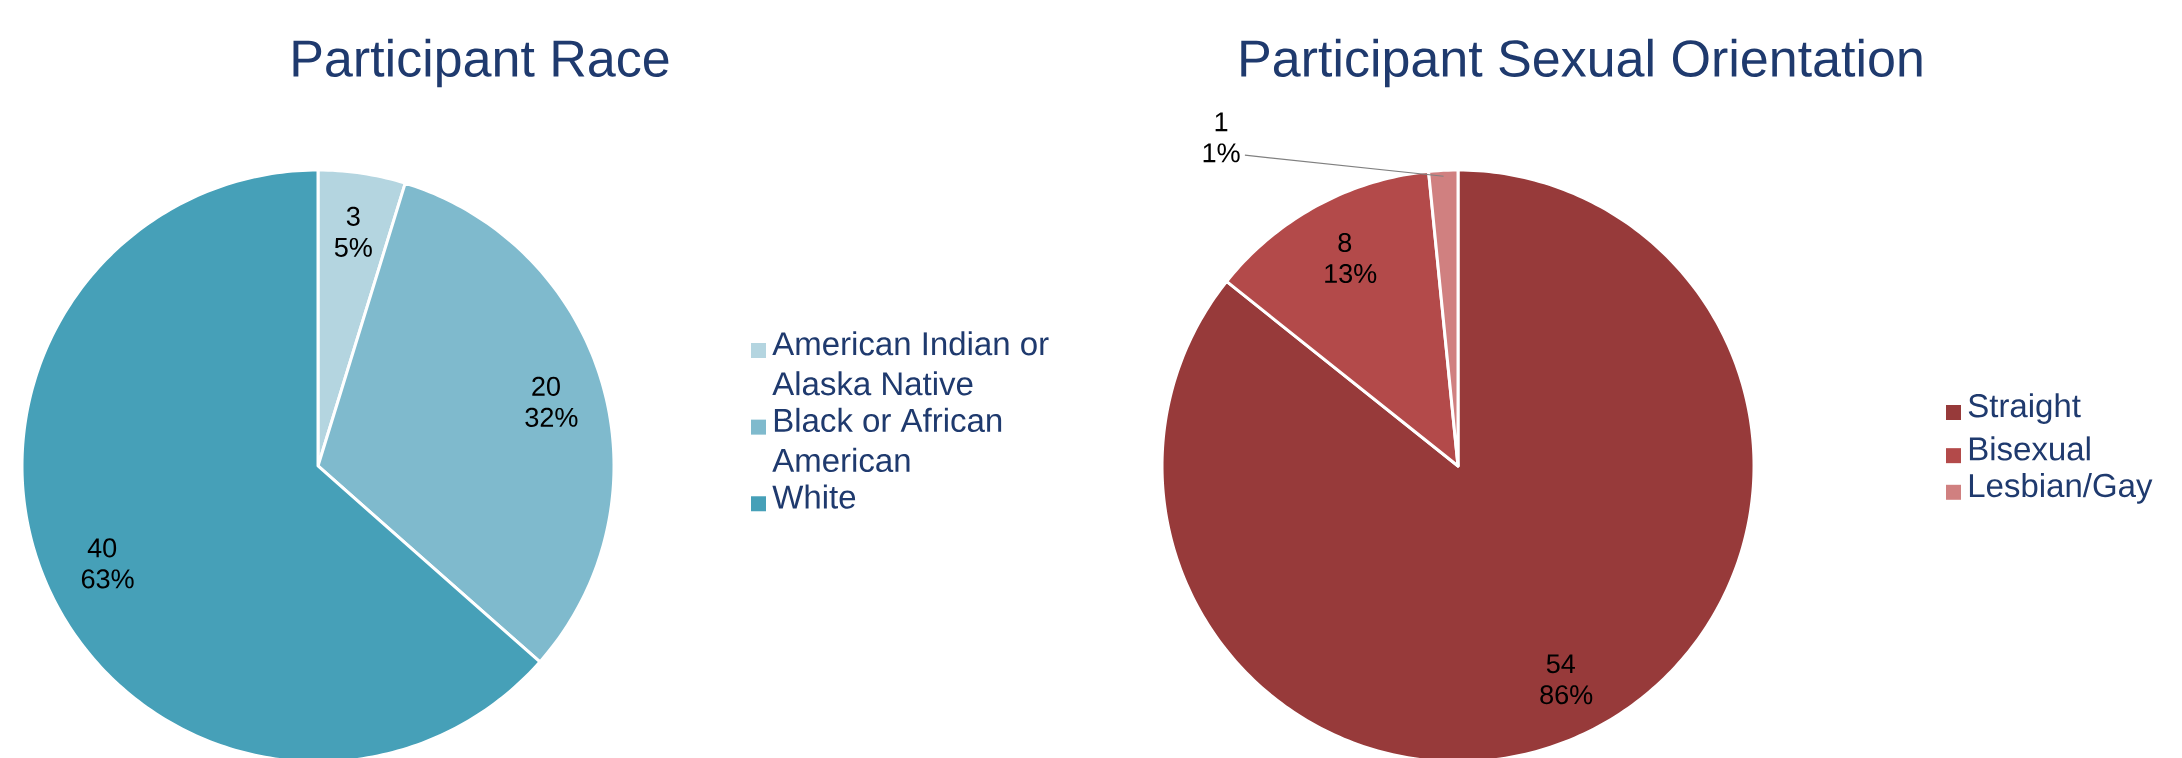 This screenshot has height=758, width=2182. Describe the element at coordinates (2029, 448) in the screenshot. I see `legend-label: Bisexual` at that location.